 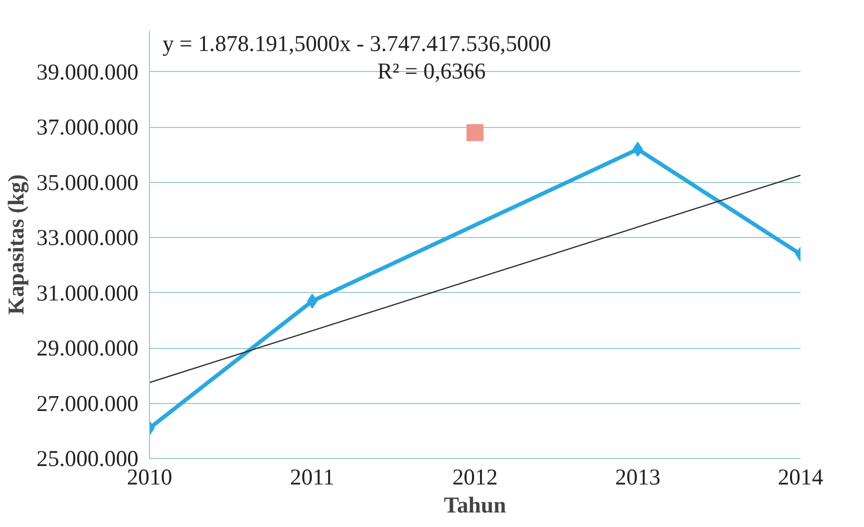 What do you see at coordinates (87, 403) in the screenshot?
I see `y-tick-label: 27.000.000` at bounding box center [87, 403].